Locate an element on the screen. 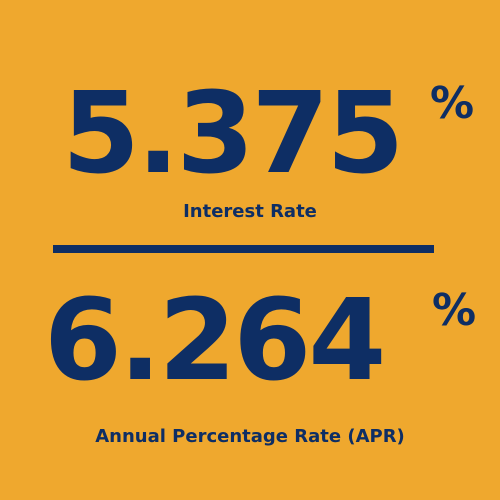  interest-rate-label: Interest Rate is located at coordinates (250, 211).